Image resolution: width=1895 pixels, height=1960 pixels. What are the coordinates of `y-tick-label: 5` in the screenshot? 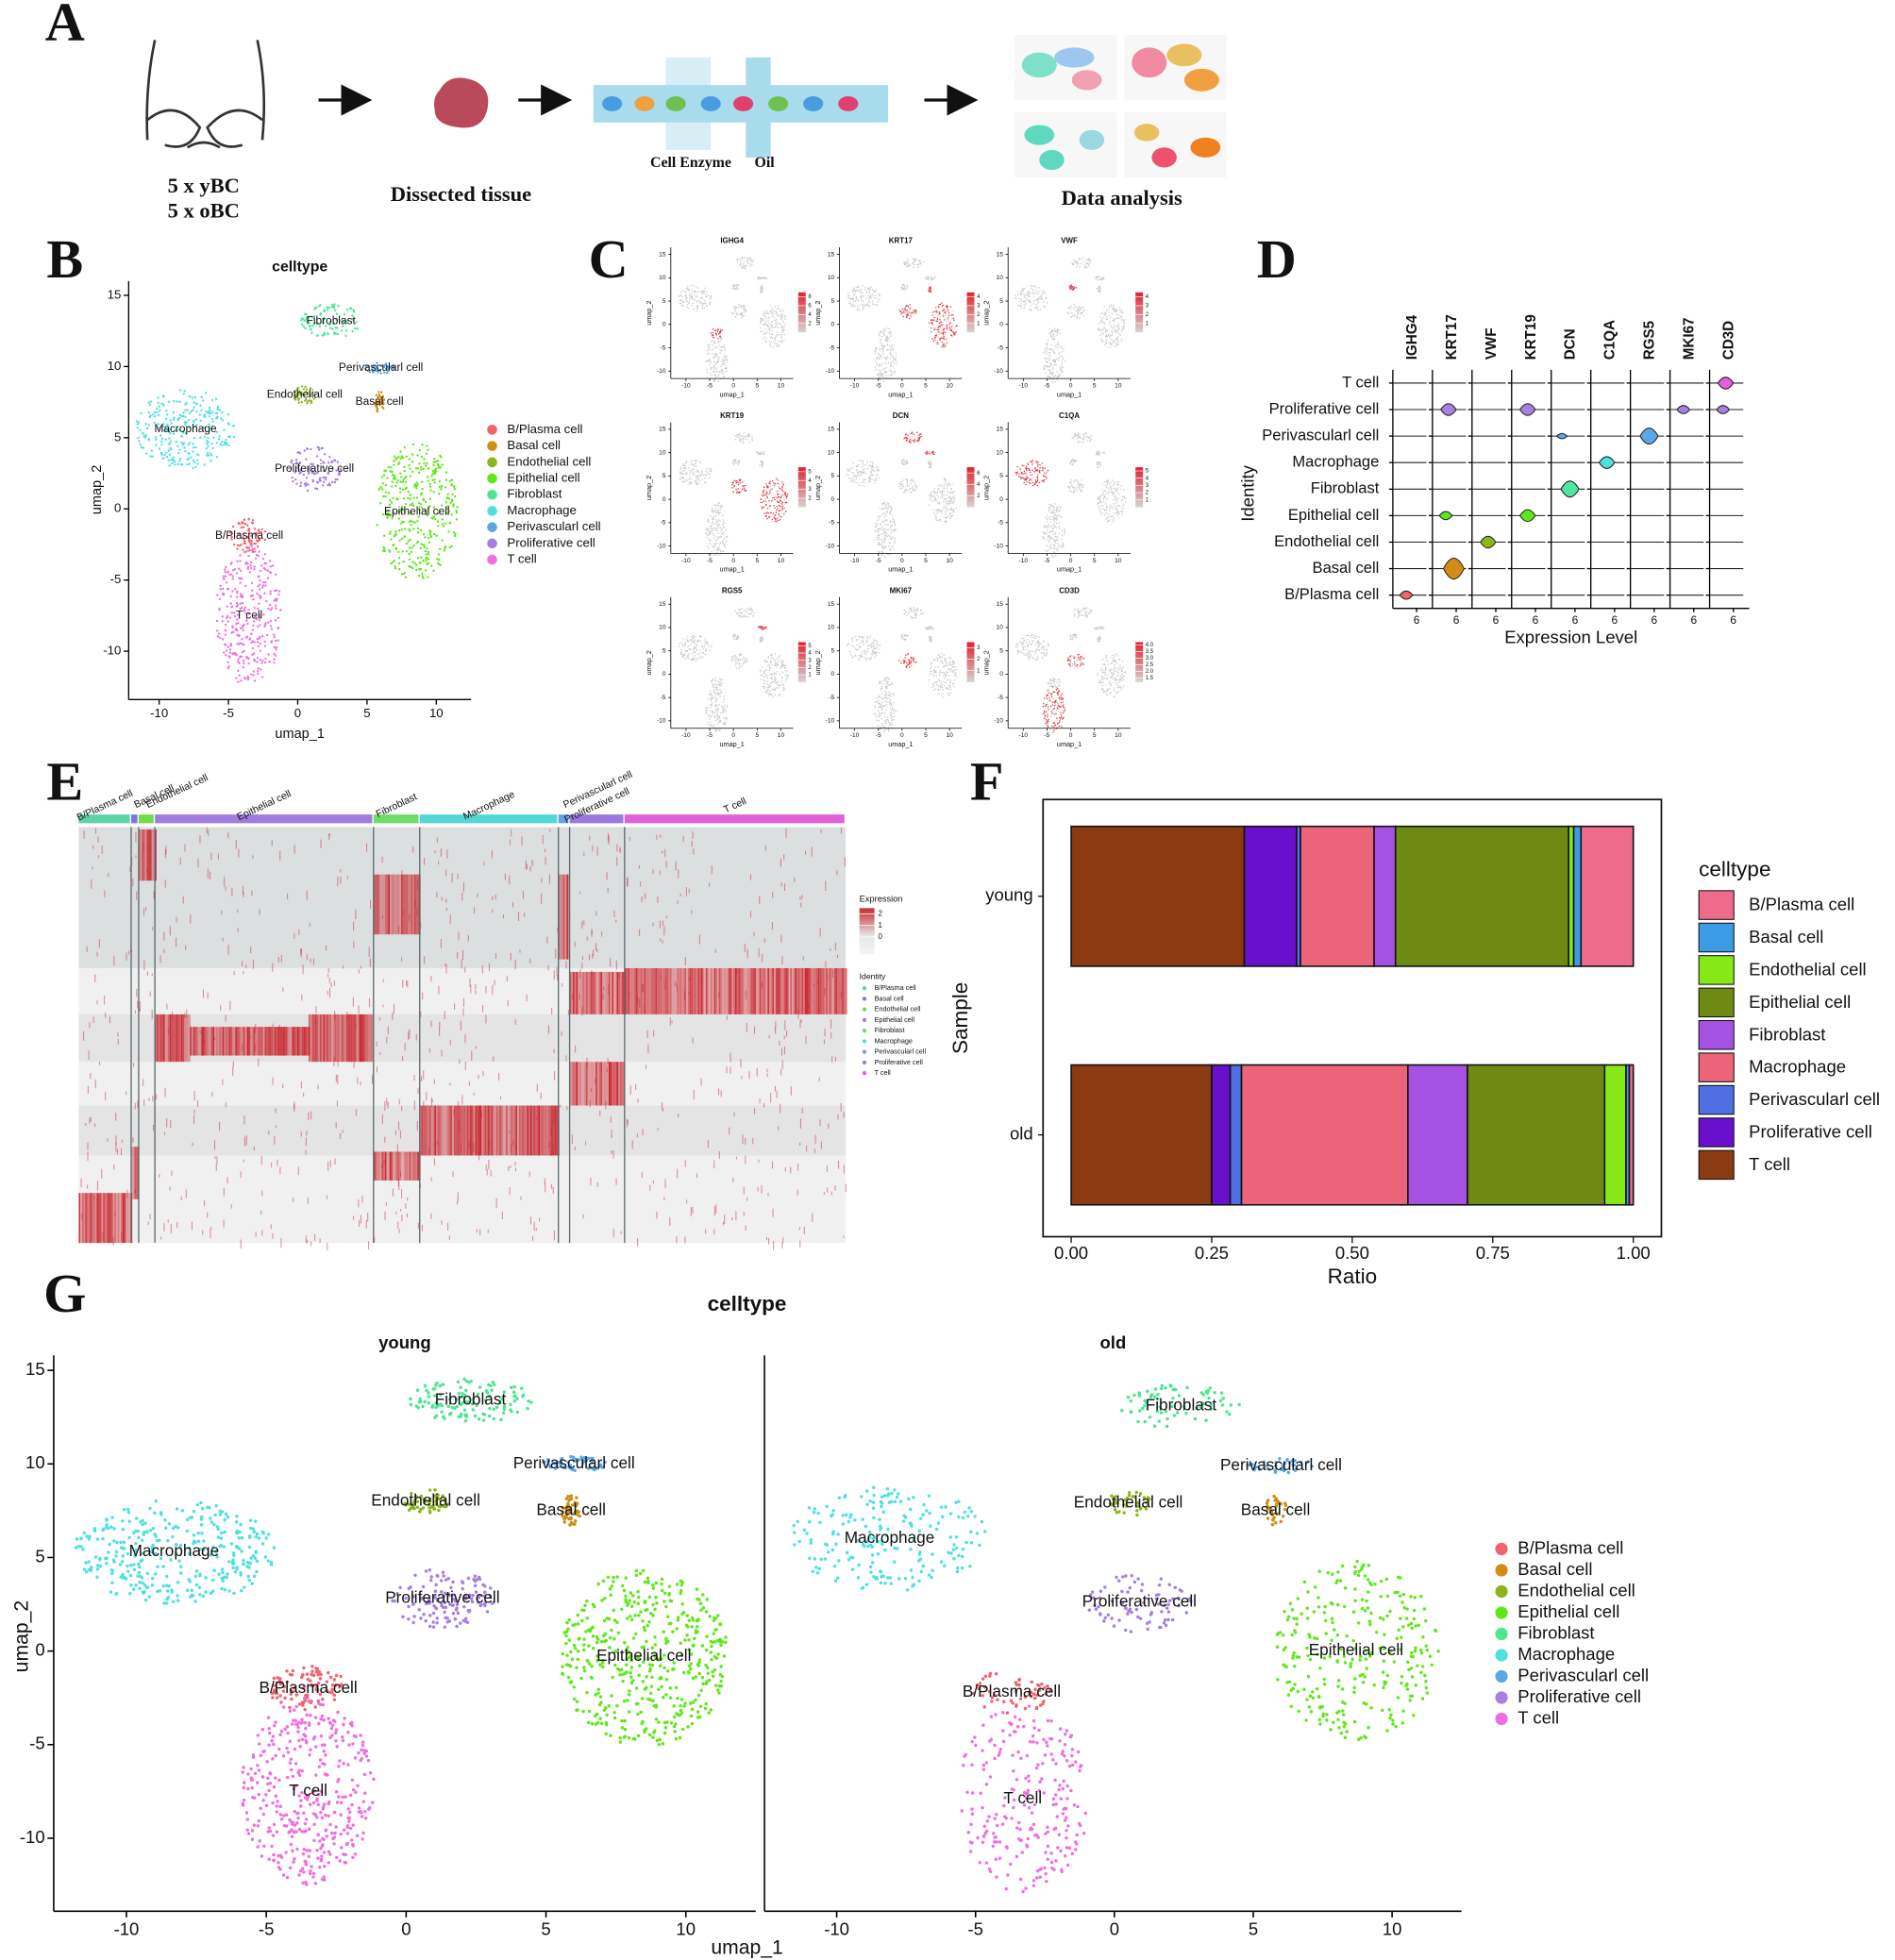 It's located at (1001, 301).